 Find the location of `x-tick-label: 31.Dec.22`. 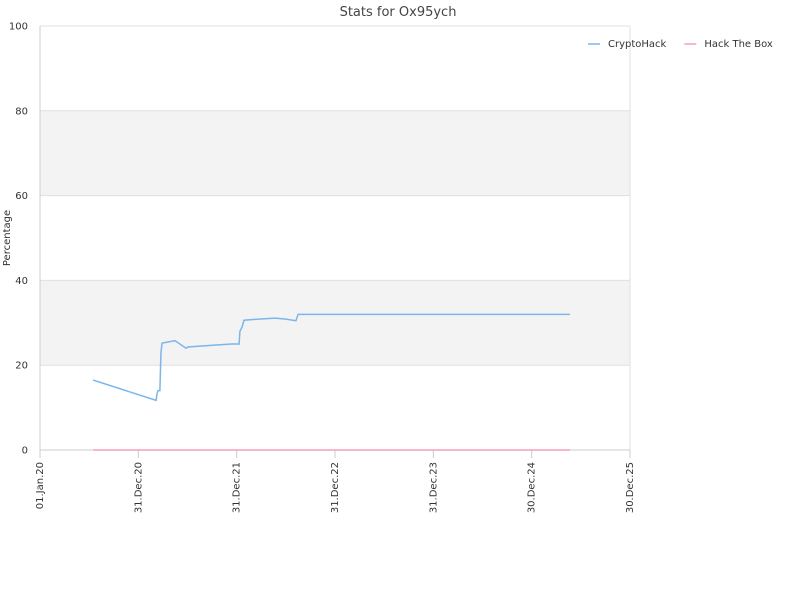

x-tick-label: 31.Dec.22 is located at coordinates (335, 487).